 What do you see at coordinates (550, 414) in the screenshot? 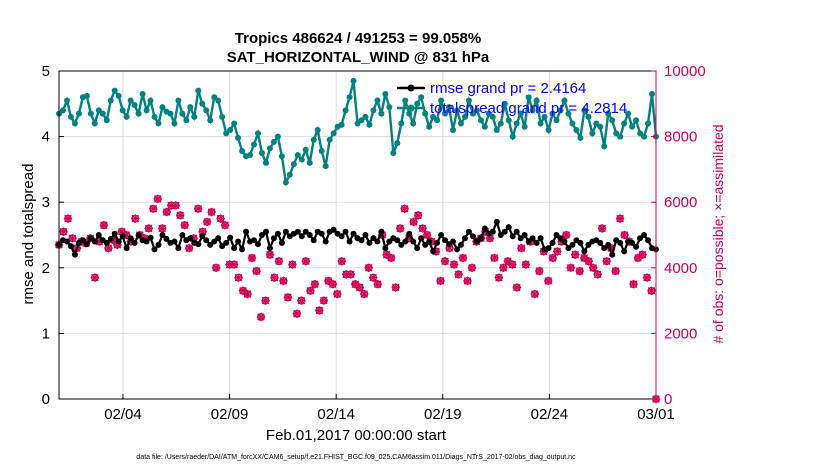
I see `x-tick-label: 02/24` at bounding box center [550, 414].